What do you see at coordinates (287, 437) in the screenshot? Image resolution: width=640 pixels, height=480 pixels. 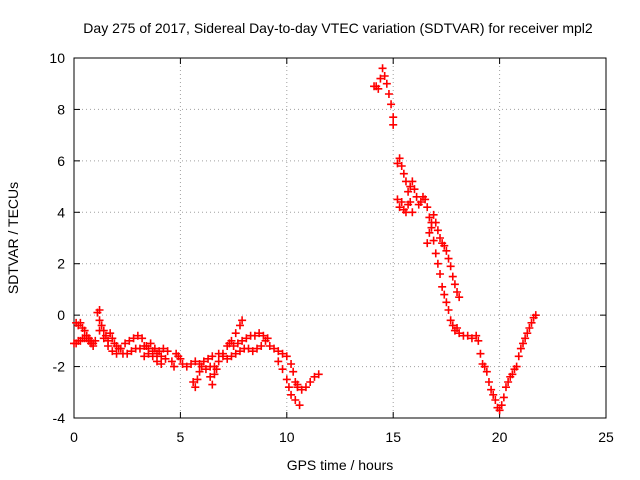 I see `x-tick-label: 10` at bounding box center [287, 437].